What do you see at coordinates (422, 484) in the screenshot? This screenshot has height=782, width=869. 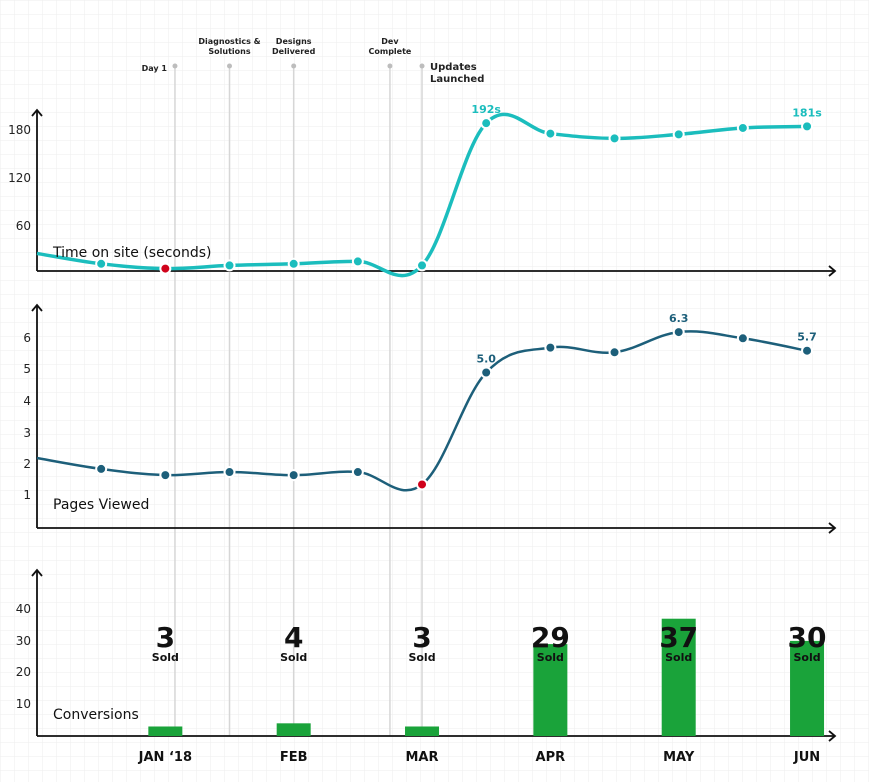 I see `pages-viewed-highlight-point` at bounding box center [422, 484].